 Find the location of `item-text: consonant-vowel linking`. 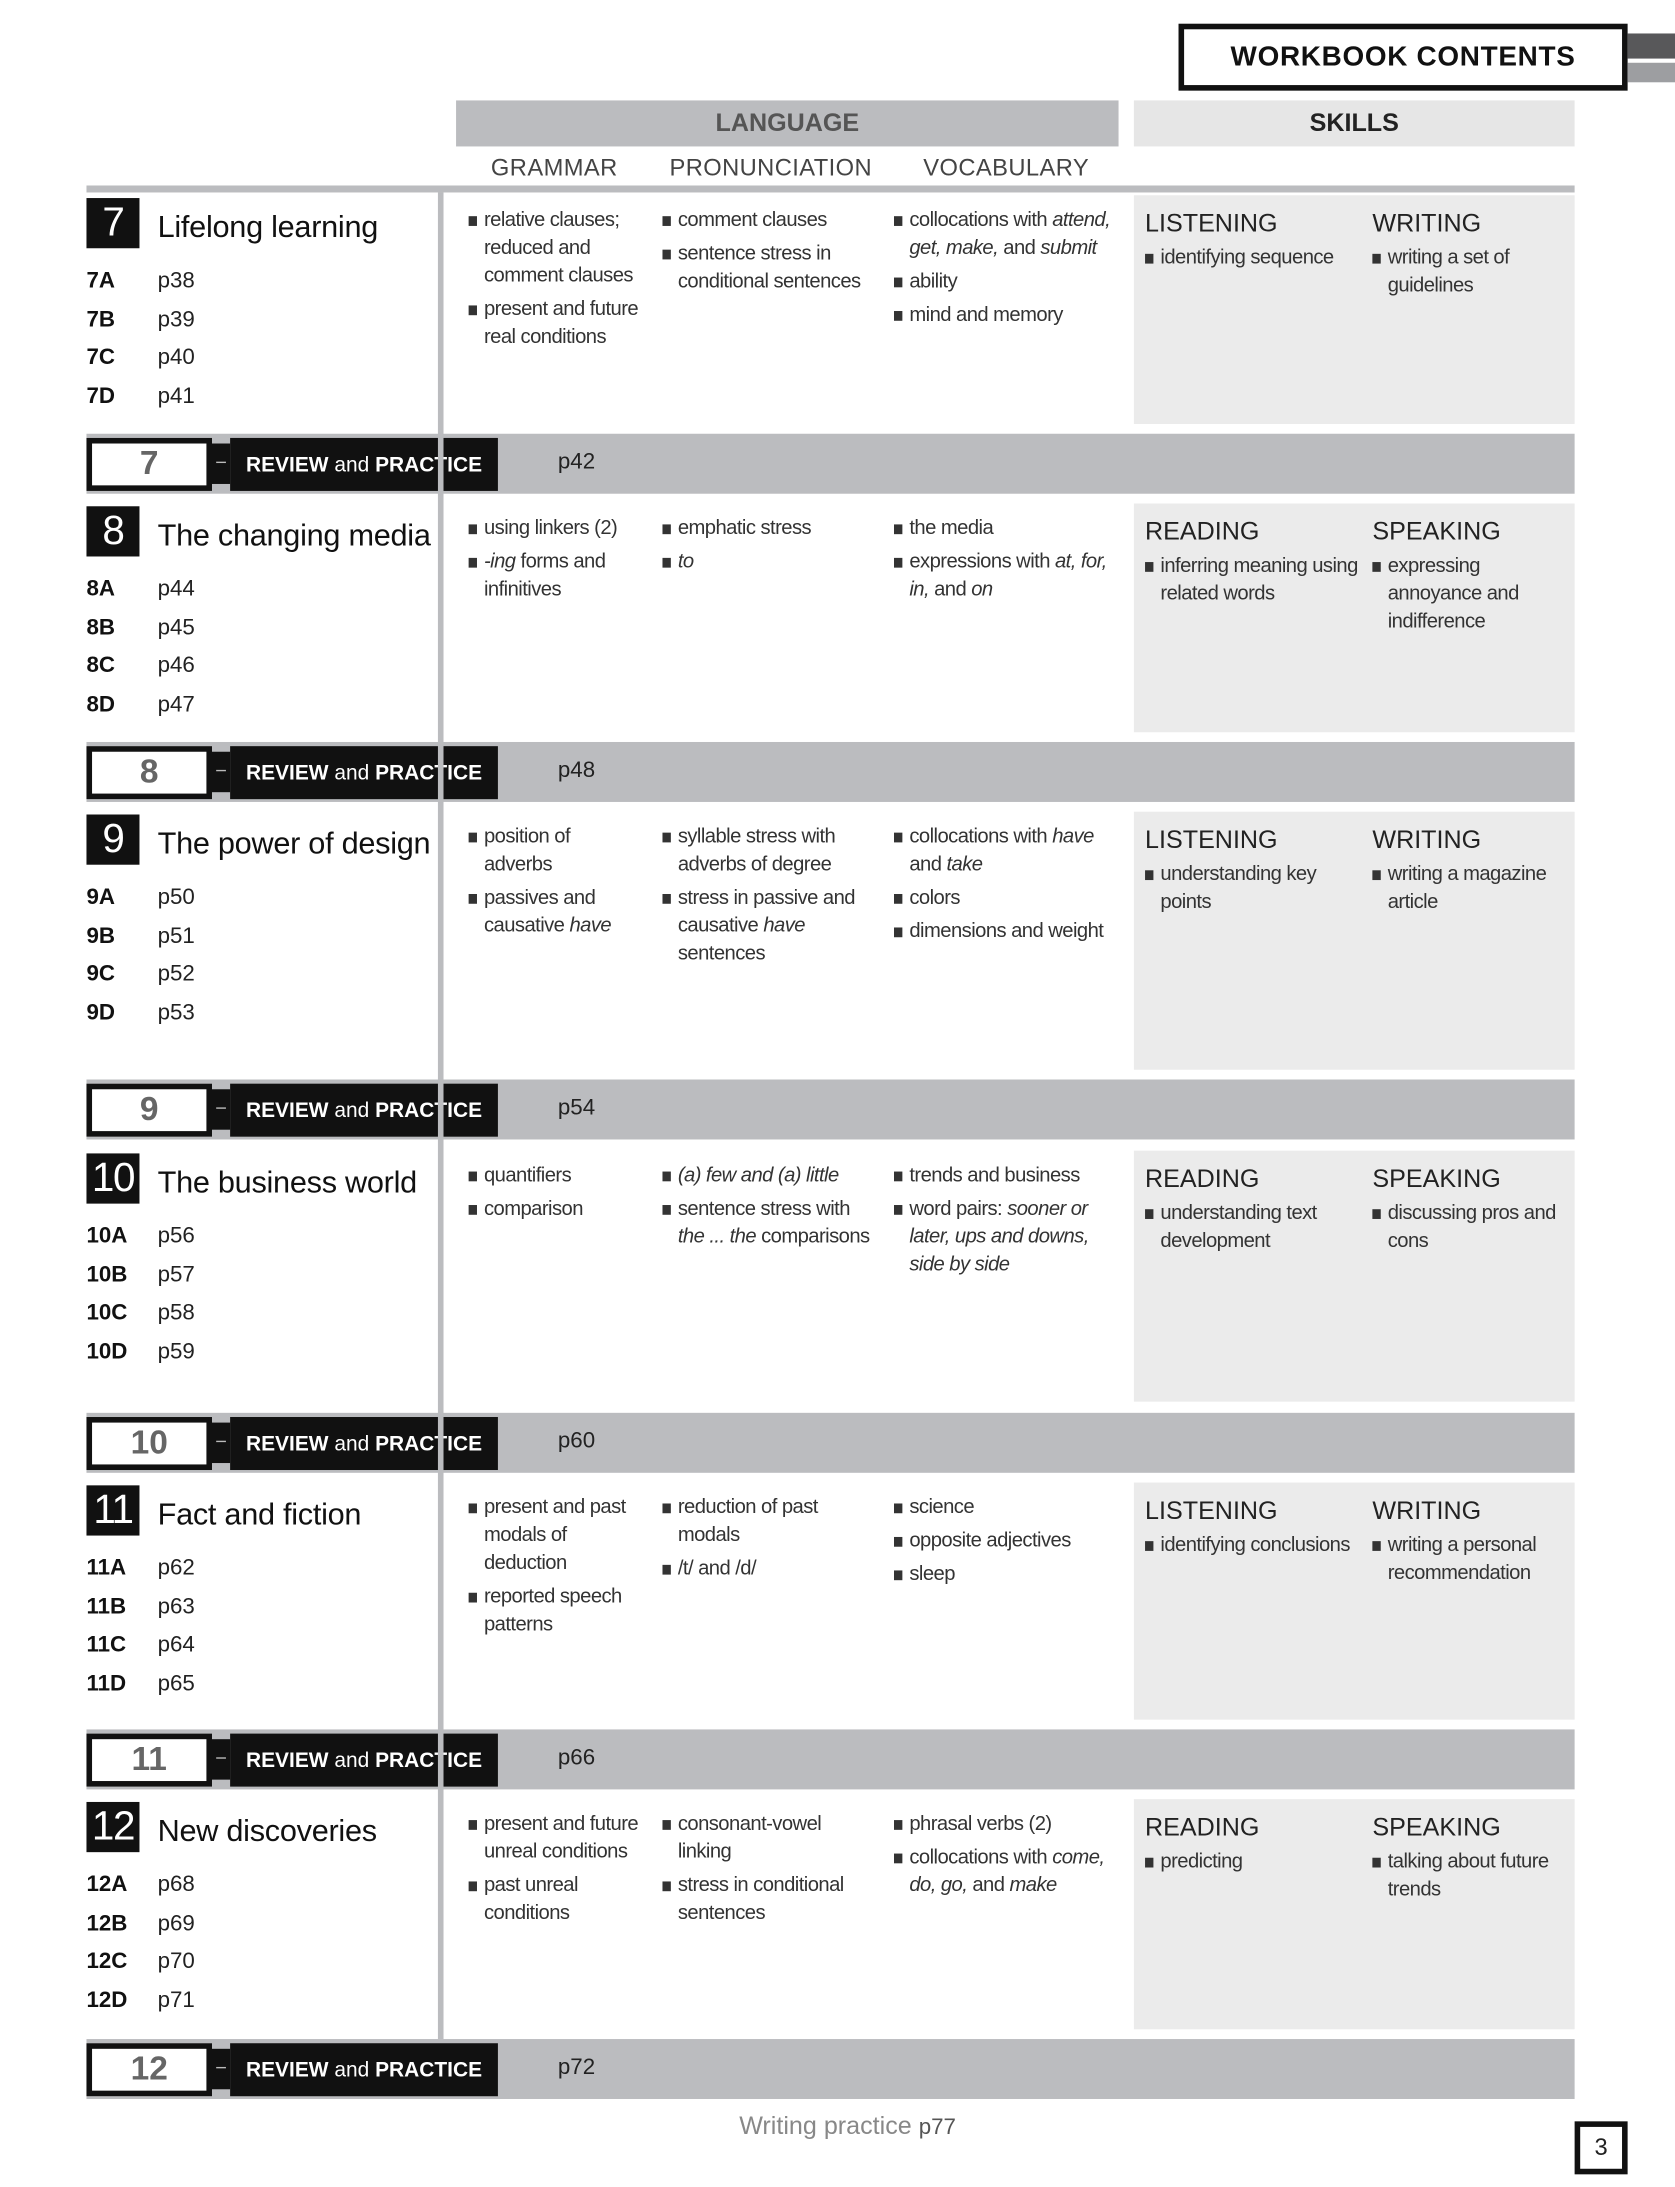

item-text: consonant-vowel linking is located at coordinates (749, 1838).